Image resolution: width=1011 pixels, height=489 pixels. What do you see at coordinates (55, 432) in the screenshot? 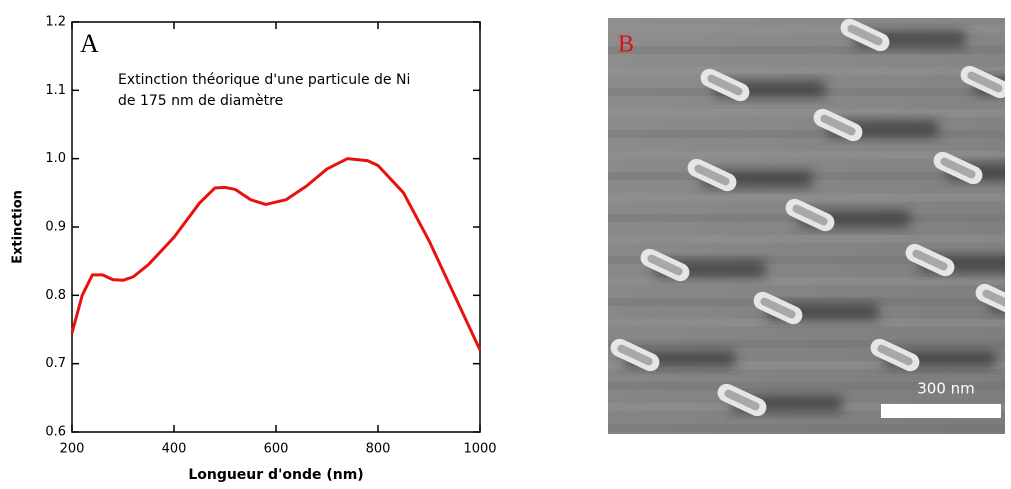
I see `y-tick-label: 0.6` at bounding box center [55, 432].